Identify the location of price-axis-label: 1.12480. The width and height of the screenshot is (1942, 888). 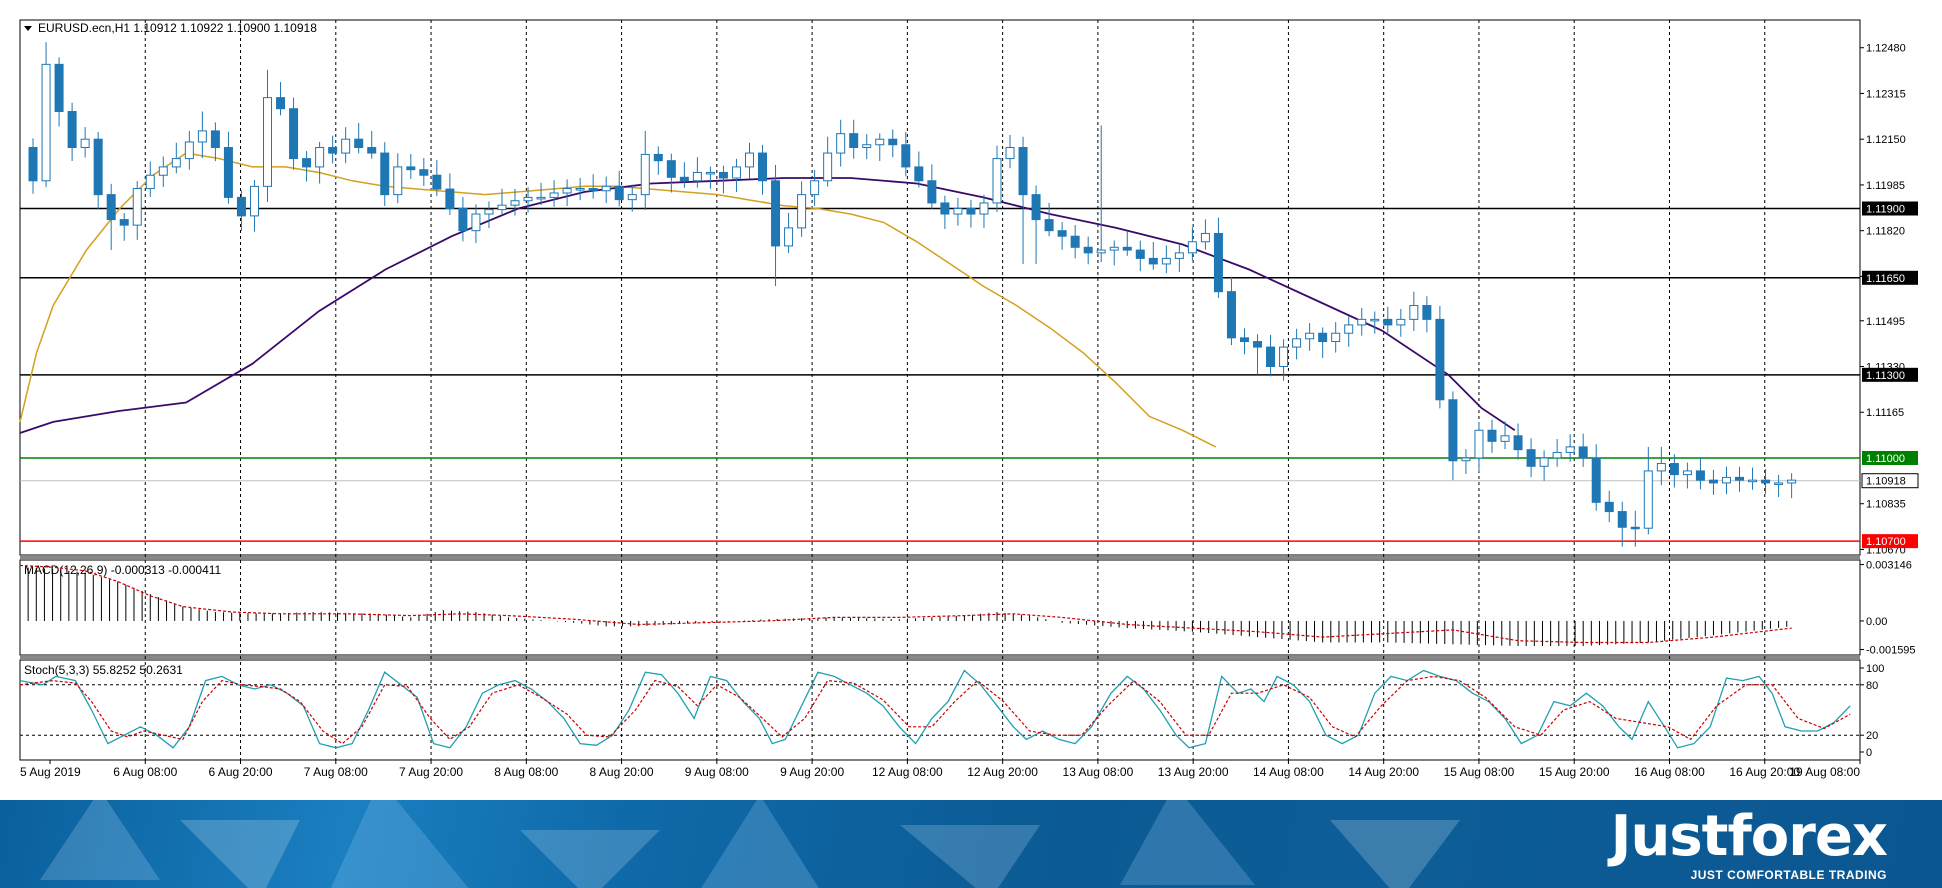
(1886, 49).